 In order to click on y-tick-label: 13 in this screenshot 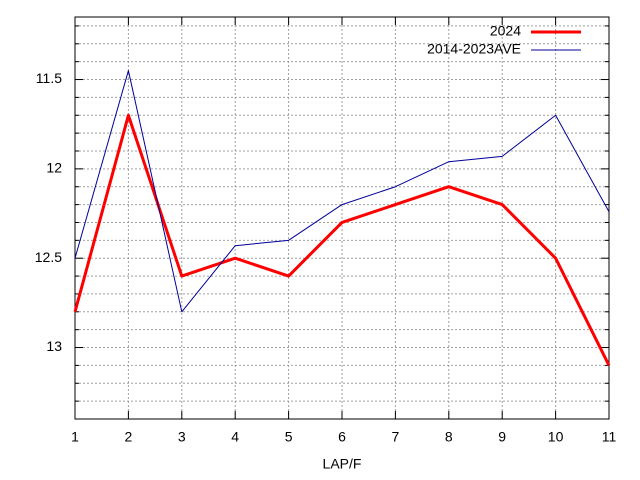, I will do `click(54, 346)`.